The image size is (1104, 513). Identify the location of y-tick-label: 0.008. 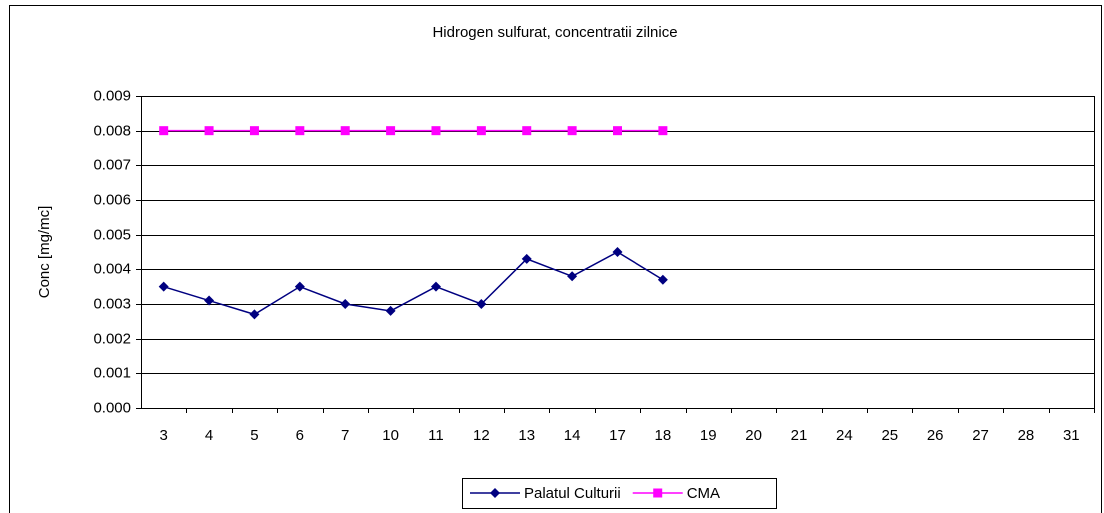
(112, 130).